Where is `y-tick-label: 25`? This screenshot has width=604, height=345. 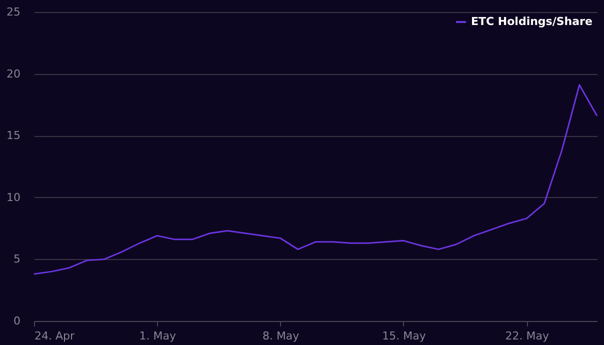
y-tick-label: 25 is located at coordinates (13, 12).